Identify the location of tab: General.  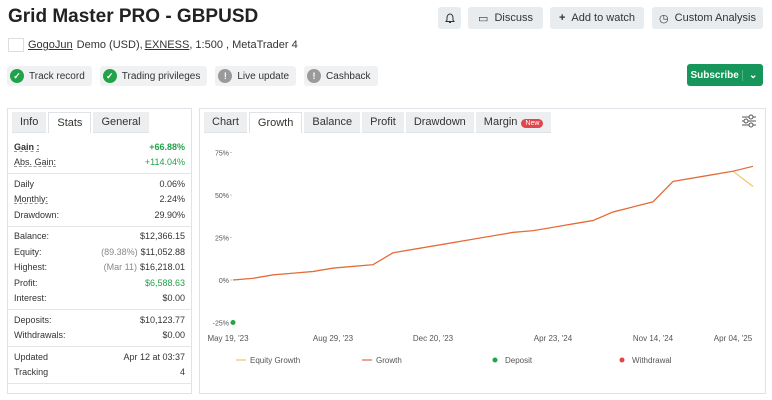
(121, 122).